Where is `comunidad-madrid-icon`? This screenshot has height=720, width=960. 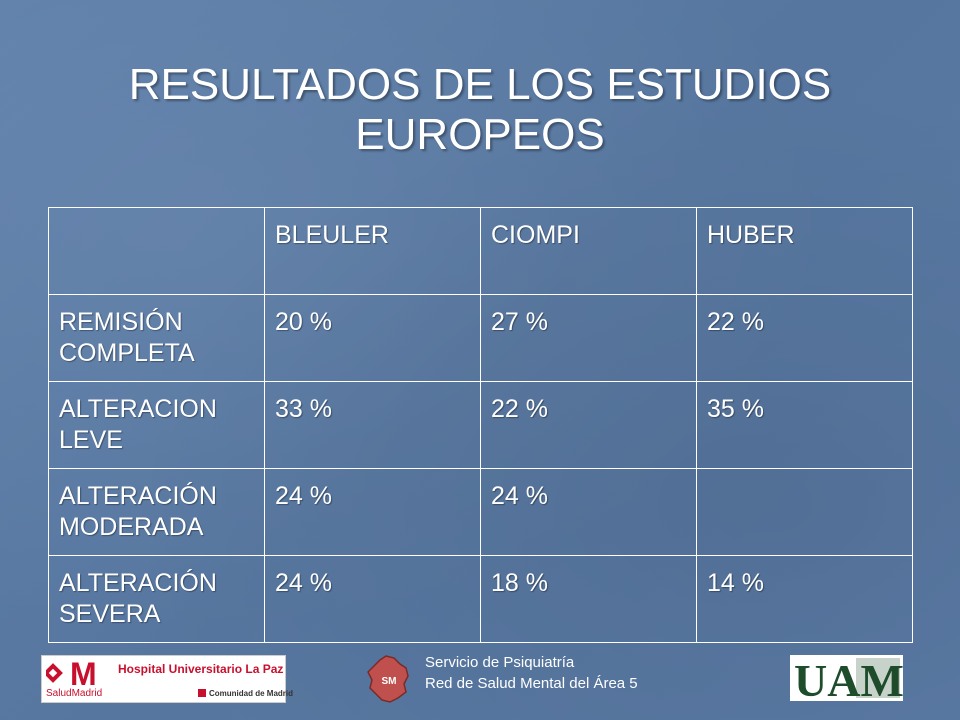 comunidad-madrid-icon is located at coordinates (202, 693).